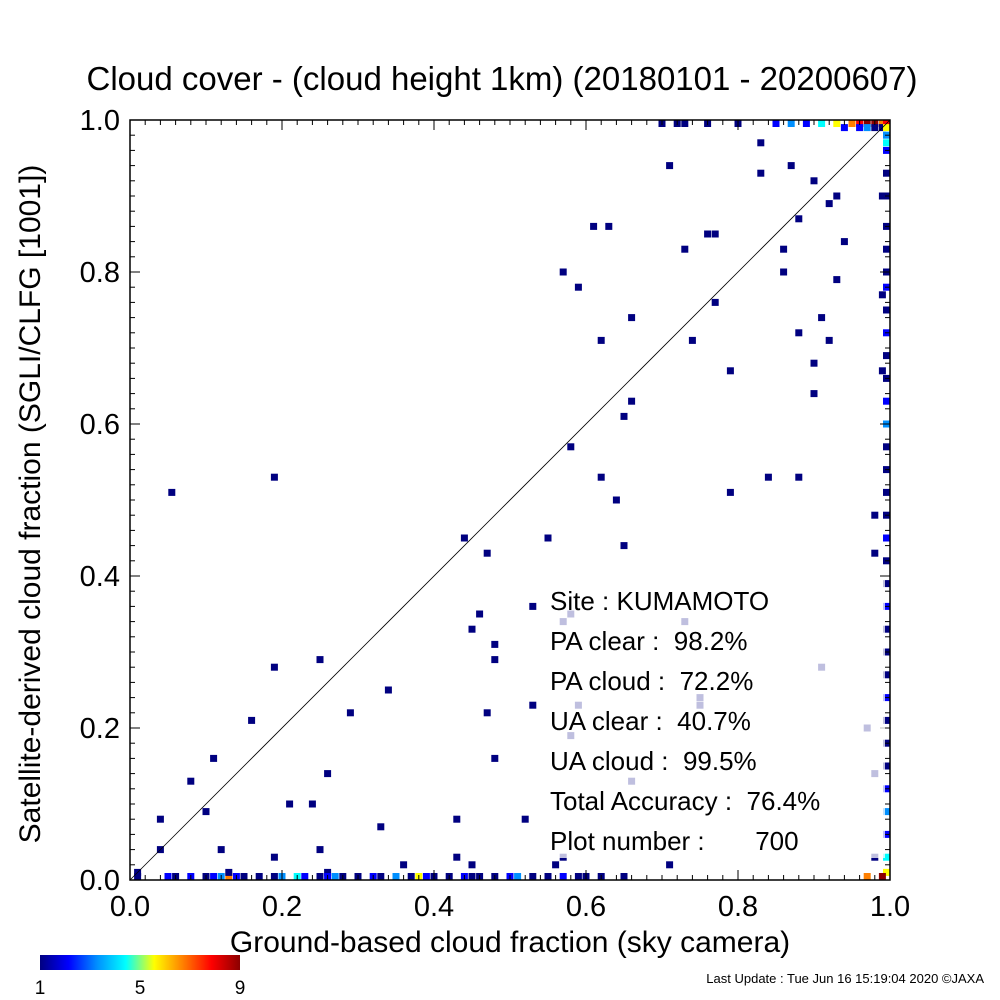  What do you see at coordinates (100, 577) in the screenshot?
I see `y-tick-label: 0.4` at bounding box center [100, 577].